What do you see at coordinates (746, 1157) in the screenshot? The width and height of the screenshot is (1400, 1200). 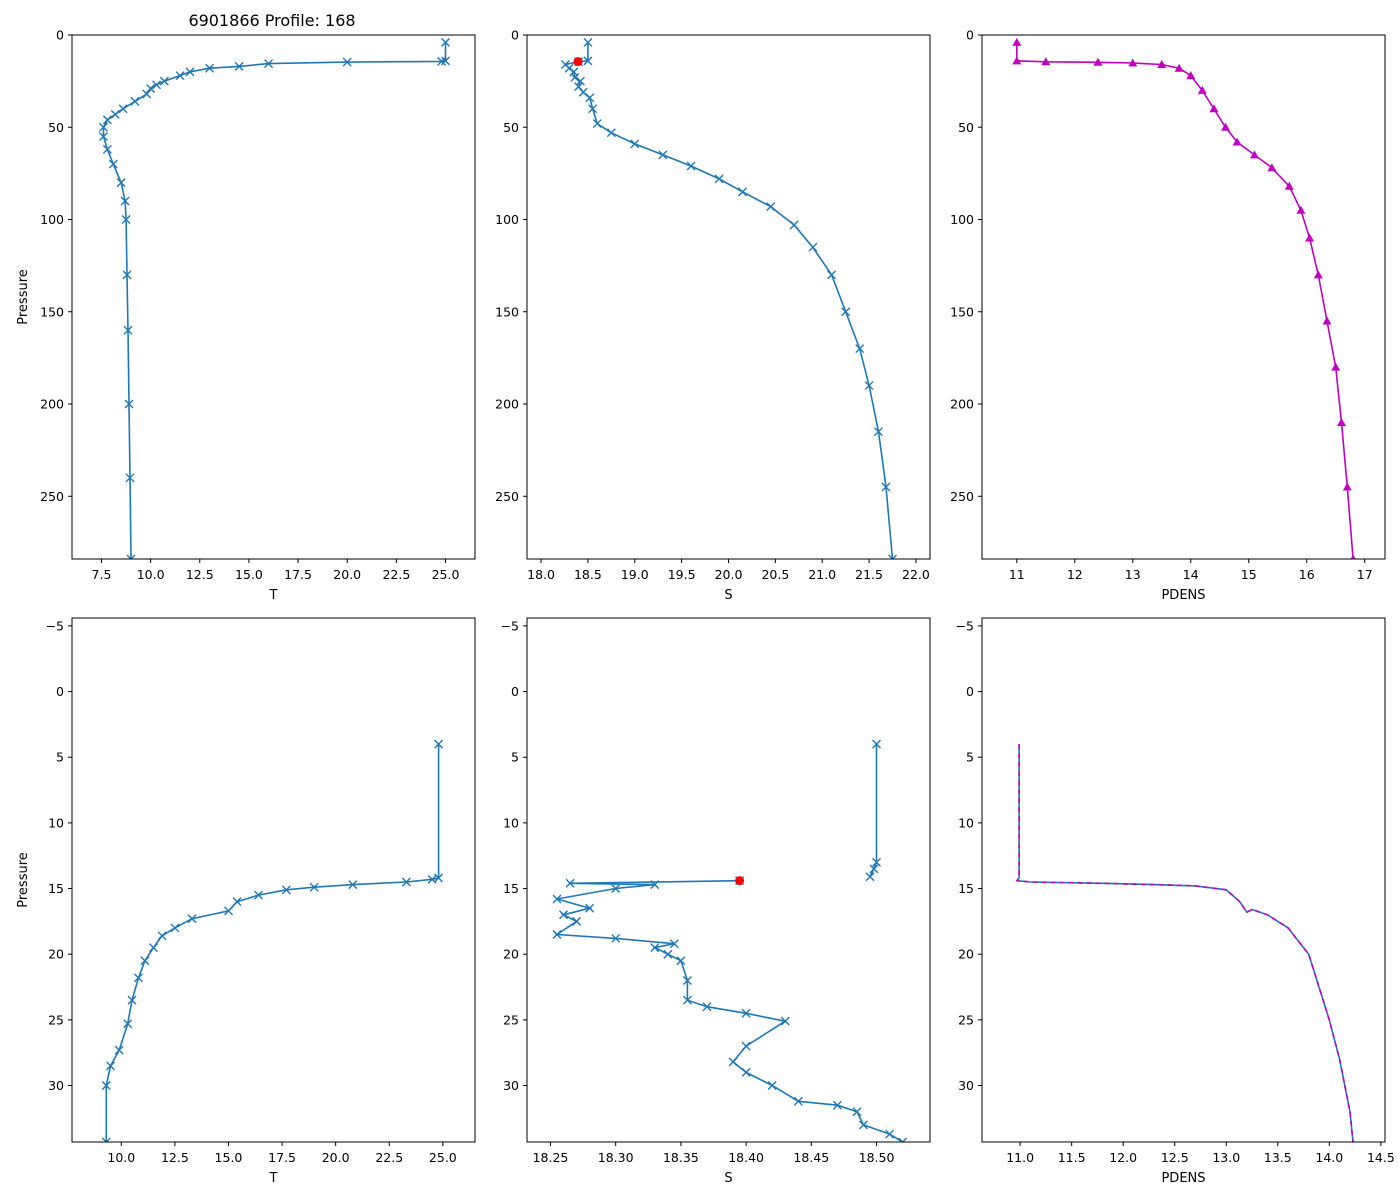 I see `x-tick-label: 18.40` at bounding box center [746, 1157].